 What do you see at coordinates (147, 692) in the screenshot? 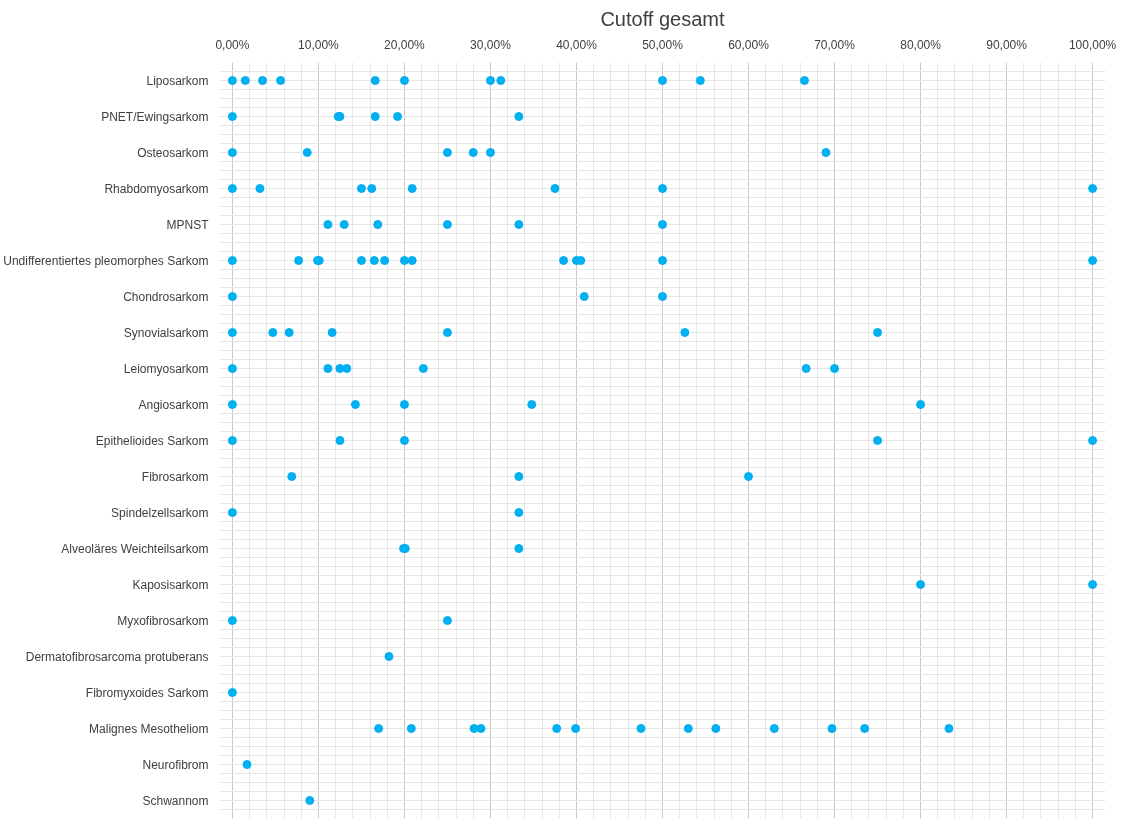
I see `y-tick-label: Fibromyxoides Sarkom` at bounding box center [147, 692].